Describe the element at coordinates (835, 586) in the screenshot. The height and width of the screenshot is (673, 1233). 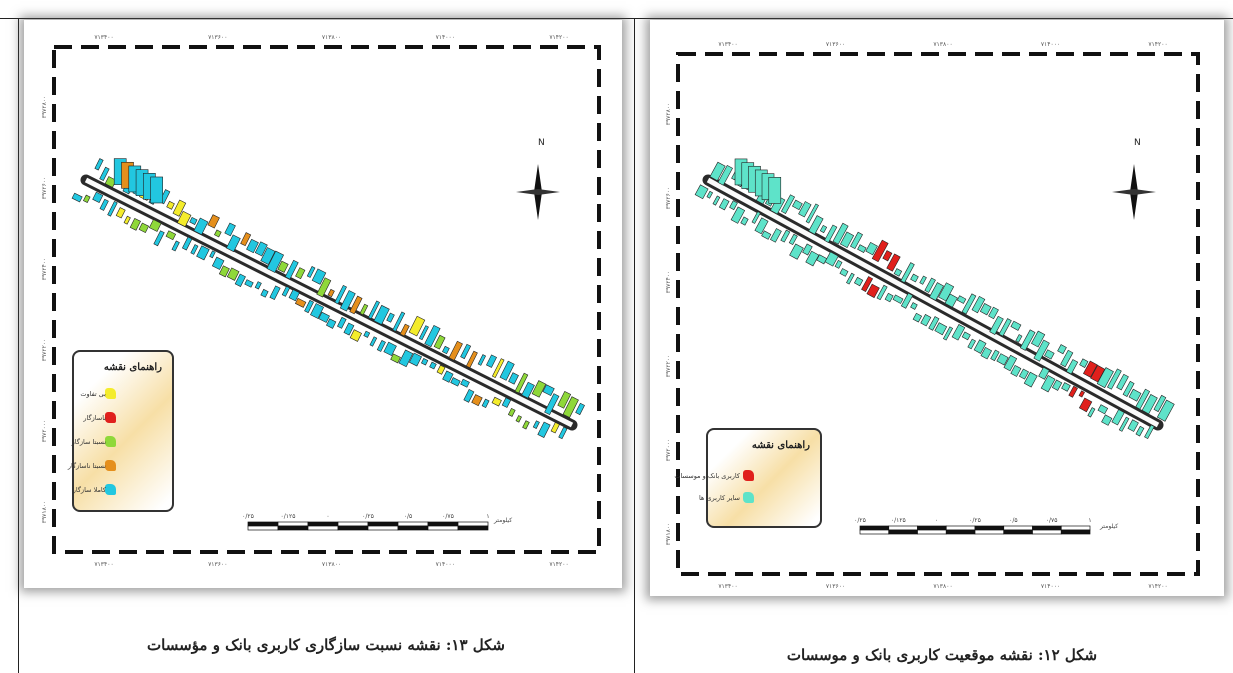
I see `coord-label-bottom: ۷۱۳۶۰۰` at that location.